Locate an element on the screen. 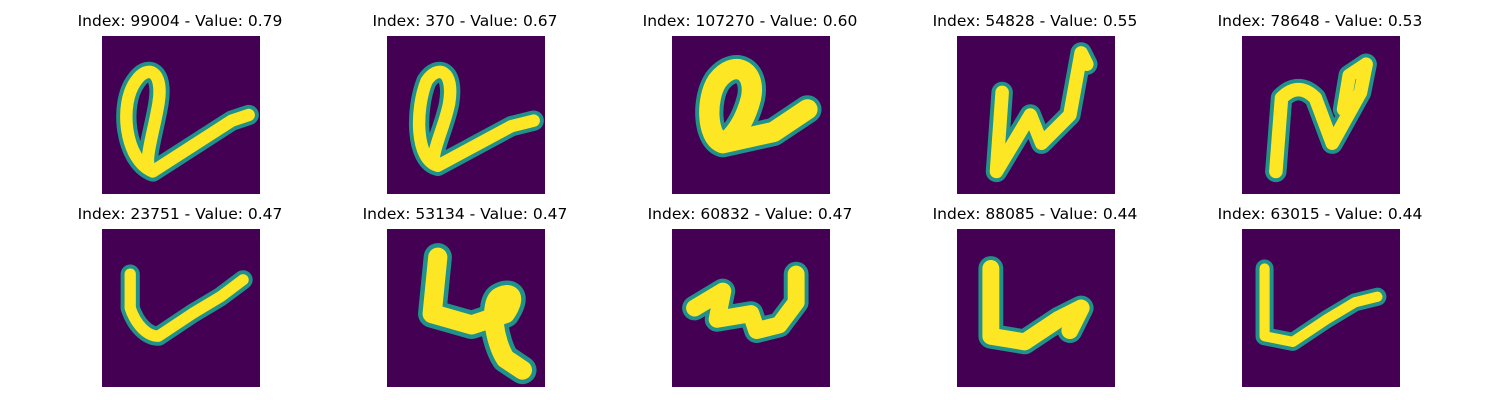 The width and height of the screenshot is (1500, 400). panel-6: Index: 23751 - Value: 0.47 is located at coordinates (180, 295).